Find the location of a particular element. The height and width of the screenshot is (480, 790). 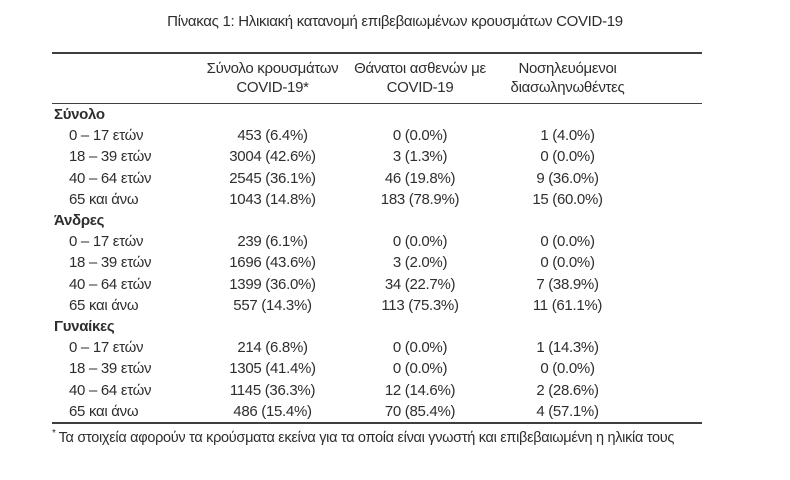

intubated-cell: 2 (28.6%) is located at coordinates (567, 390).